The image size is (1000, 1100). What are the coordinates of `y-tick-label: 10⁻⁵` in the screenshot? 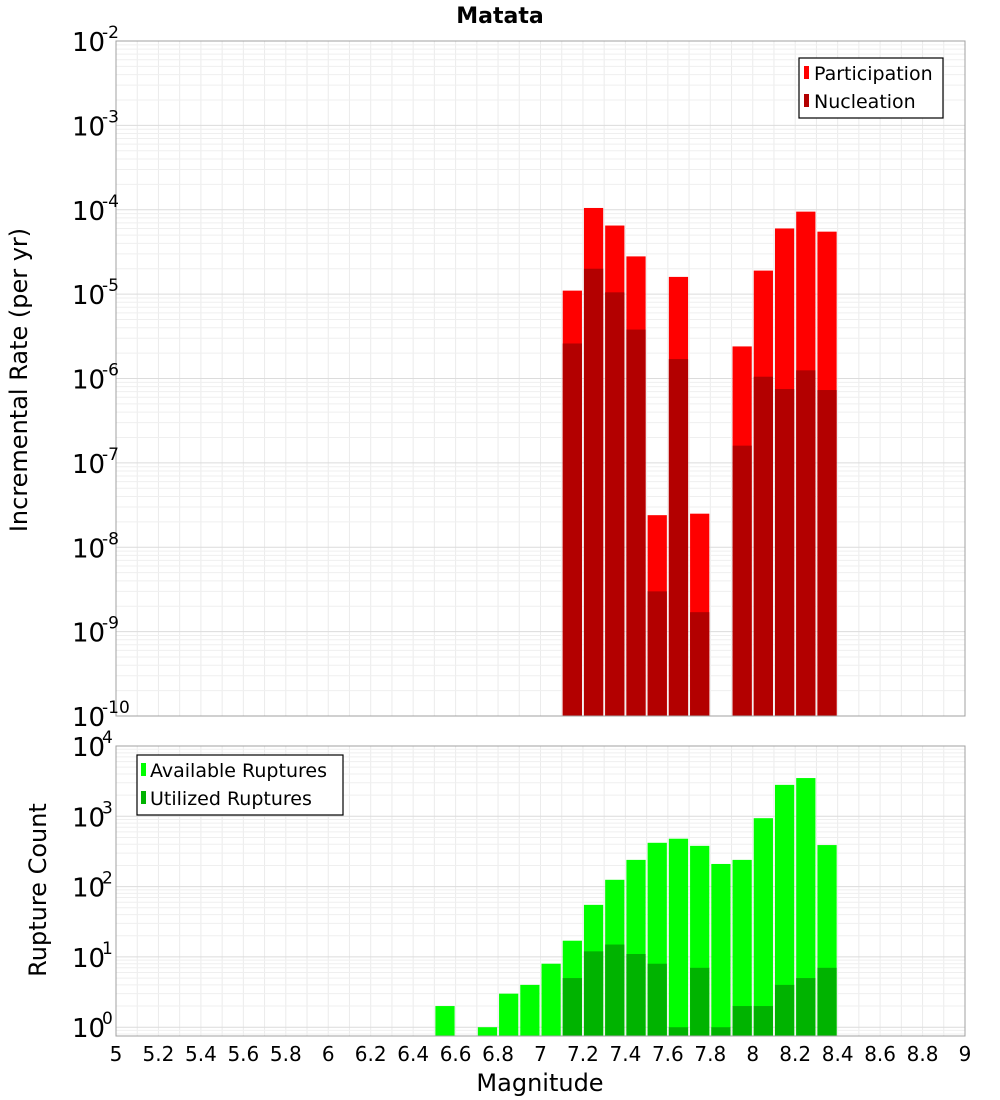 It's located at (95, 293).